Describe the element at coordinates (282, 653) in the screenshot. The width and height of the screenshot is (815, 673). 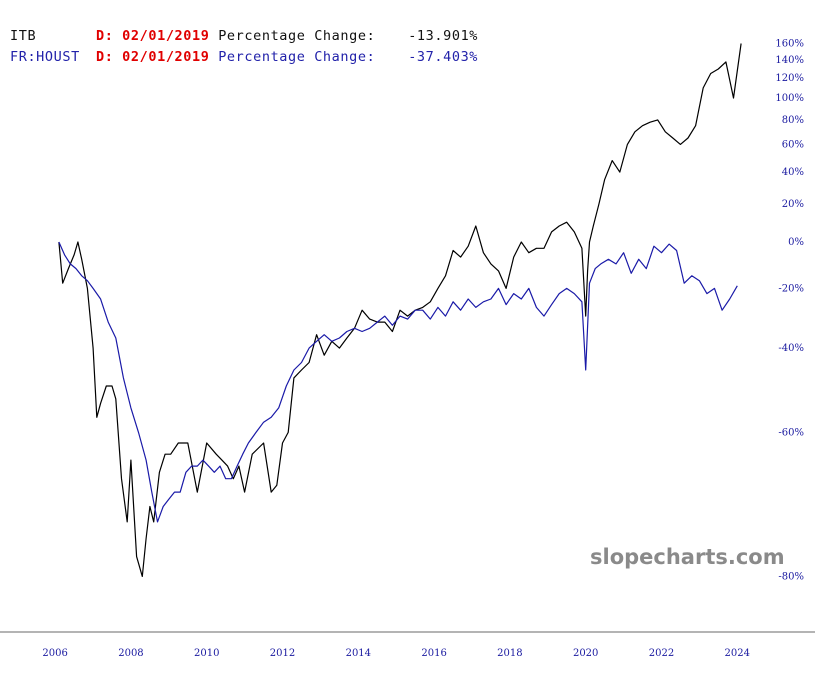
I see `x-tick-label: 2012` at that location.